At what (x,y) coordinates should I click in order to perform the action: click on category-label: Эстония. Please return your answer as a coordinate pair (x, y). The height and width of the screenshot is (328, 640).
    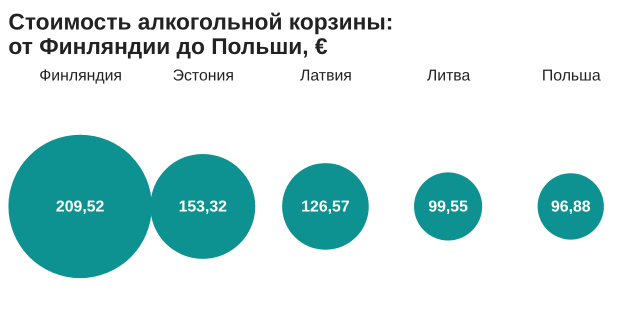
    Looking at the image, I should click on (203, 75).